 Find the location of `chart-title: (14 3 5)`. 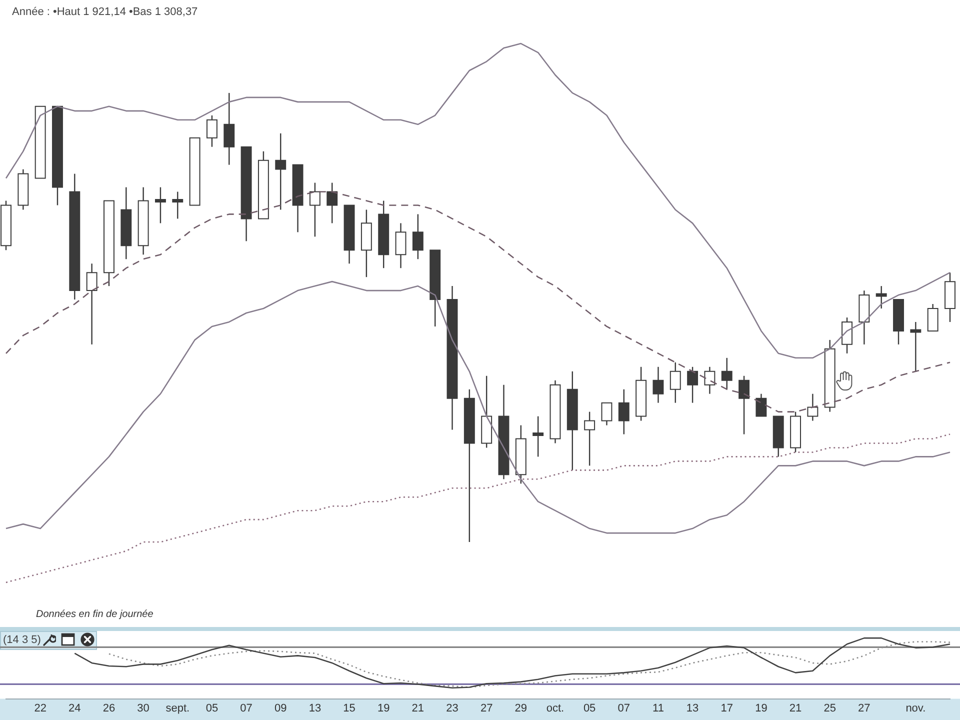

chart-title: (14 3 5) is located at coordinates (22, 640).